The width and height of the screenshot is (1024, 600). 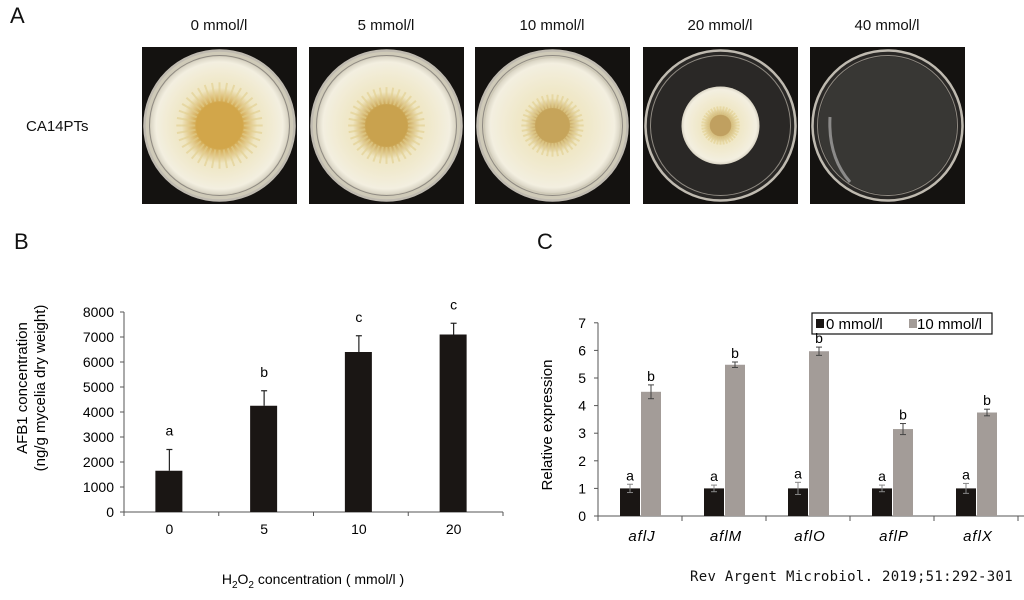 What do you see at coordinates (582, 516) in the screenshot?
I see `chart-c-ytick: 0` at bounding box center [582, 516].